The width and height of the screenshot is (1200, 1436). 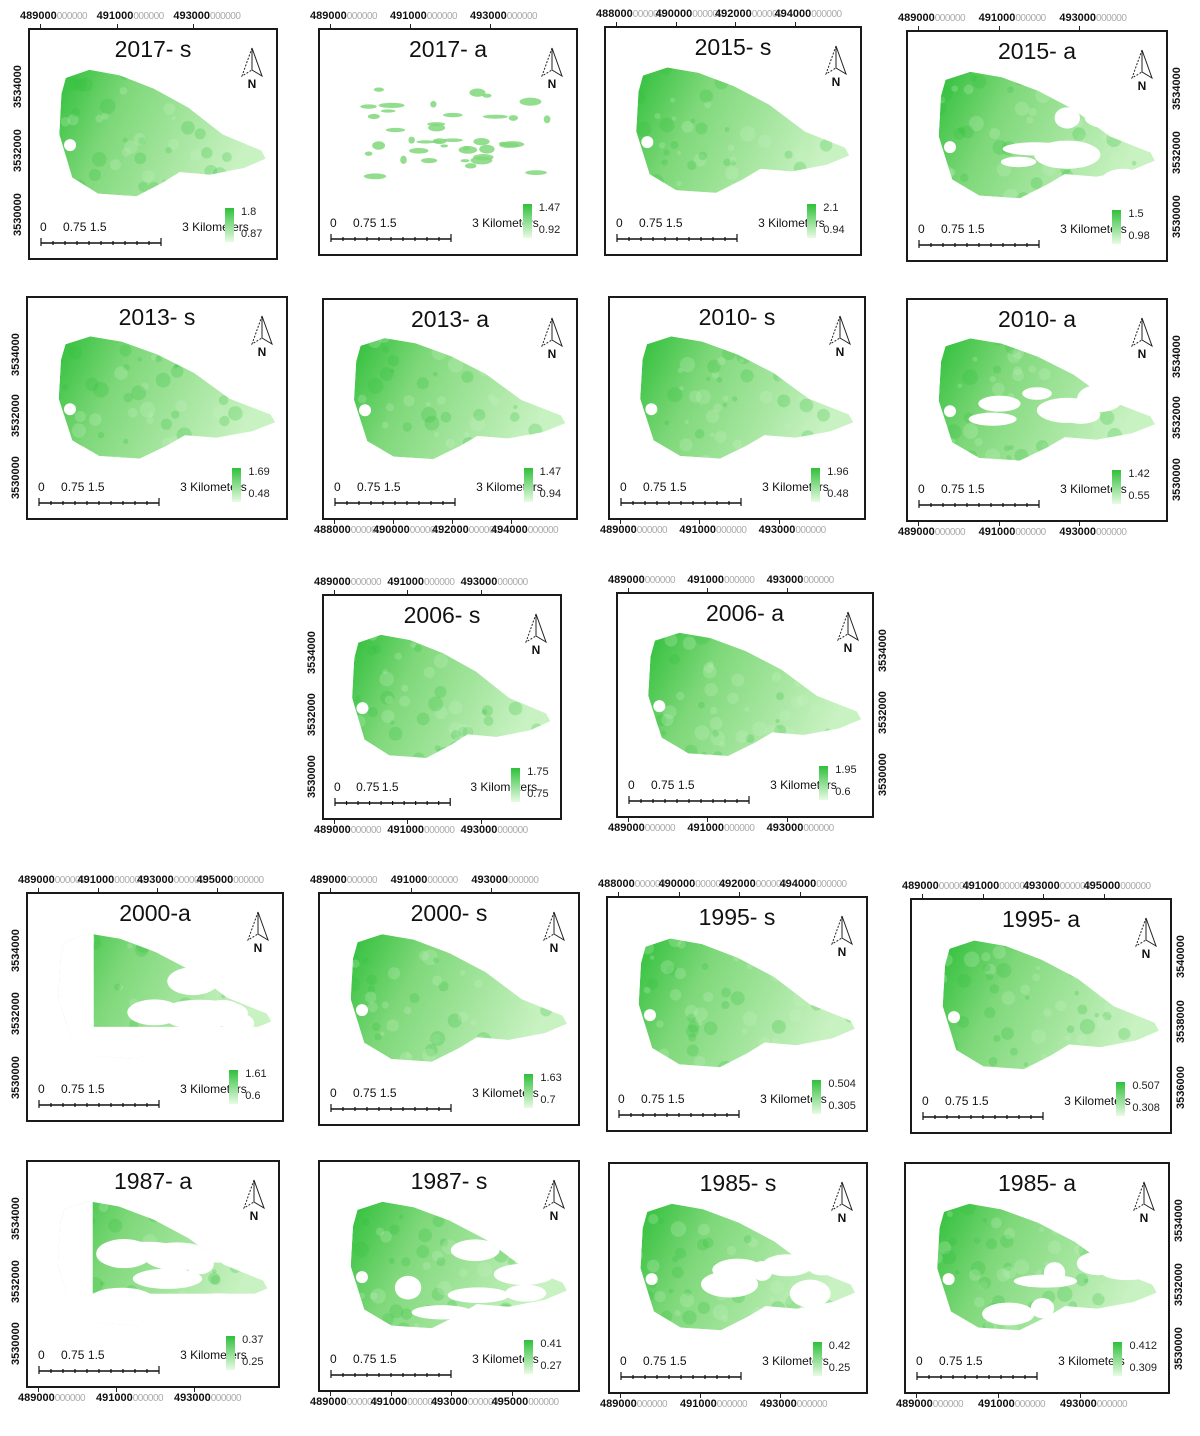 I want to click on map-title: 2015- a, so click(x=1036, y=51).